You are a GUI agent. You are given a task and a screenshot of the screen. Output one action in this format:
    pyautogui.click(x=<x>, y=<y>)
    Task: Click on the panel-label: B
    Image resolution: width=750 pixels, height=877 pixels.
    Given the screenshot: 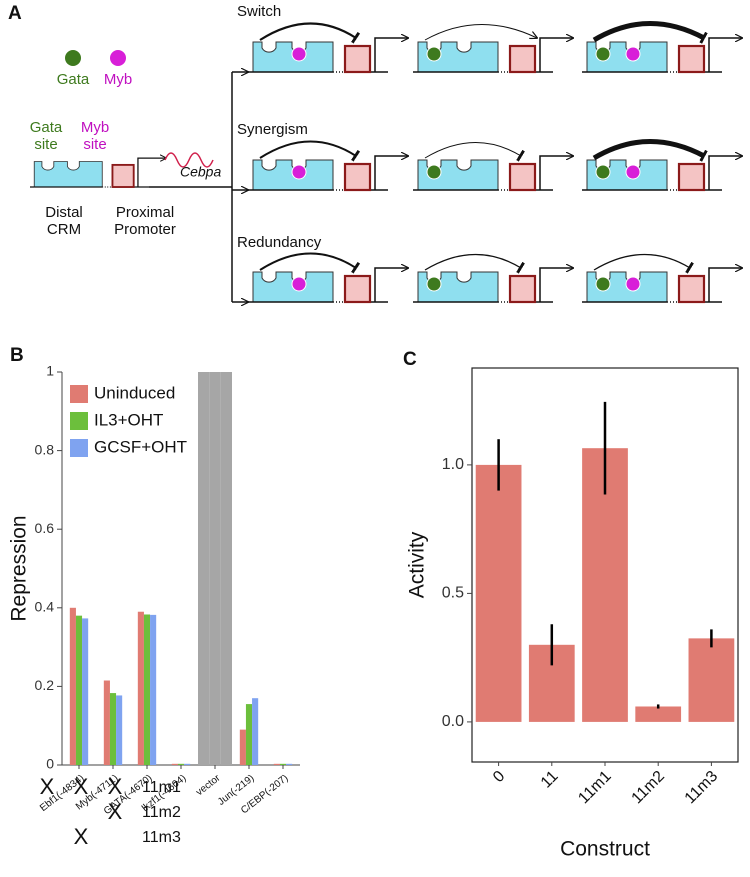 What is the action you would take?
    pyautogui.click(x=17, y=355)
    